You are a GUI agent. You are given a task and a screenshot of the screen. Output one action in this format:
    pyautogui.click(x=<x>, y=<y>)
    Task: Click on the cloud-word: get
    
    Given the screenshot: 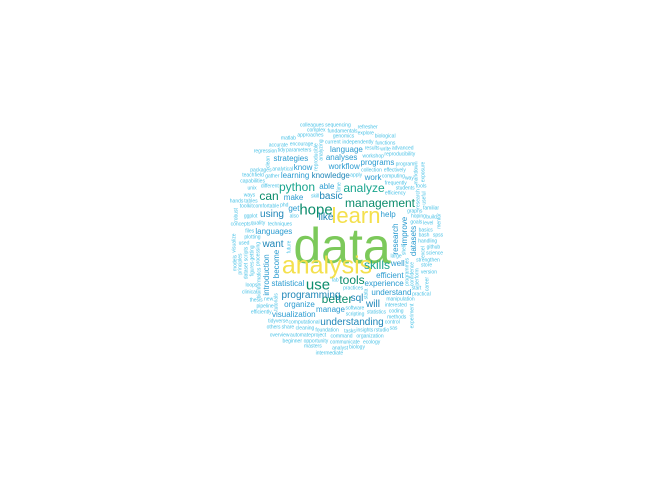 What is the action you would take?
    pyautogui.click(x=294, y=209)
    